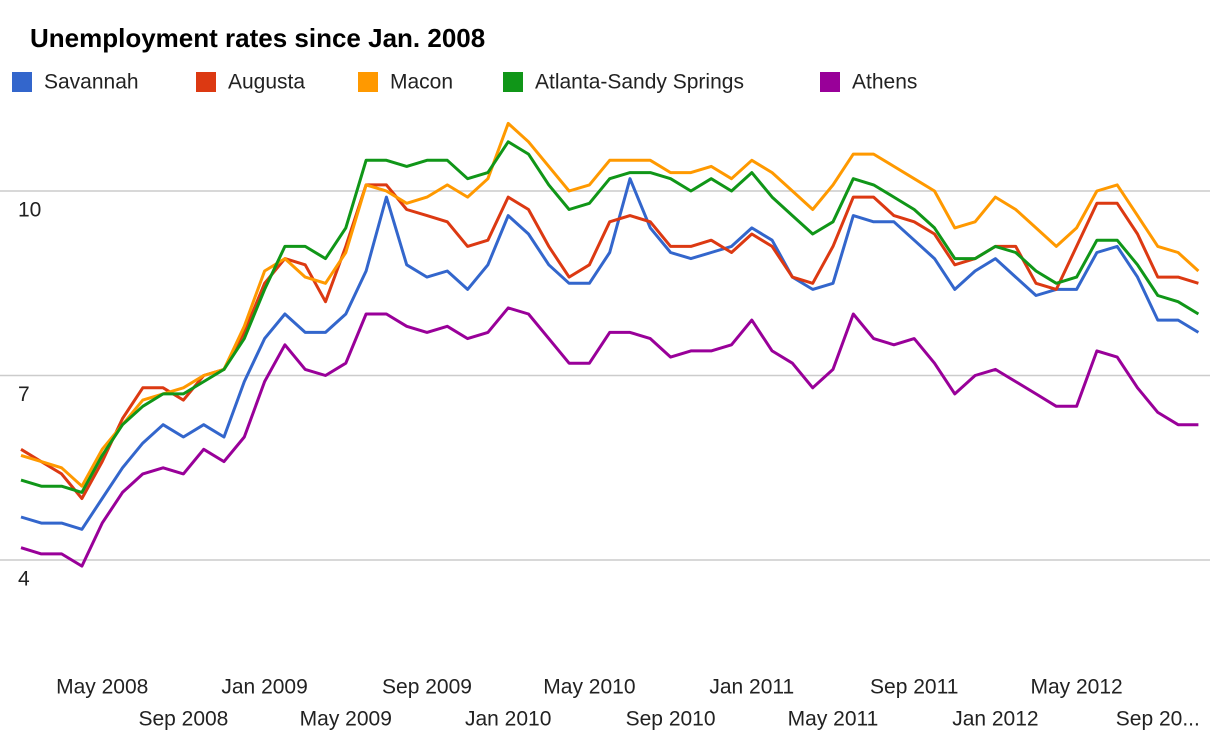 This screenshot has width=1226, height=744. Describe the element at coordinates (884, 82) in the screenshot. I see `legend-label: Athens` at that location.